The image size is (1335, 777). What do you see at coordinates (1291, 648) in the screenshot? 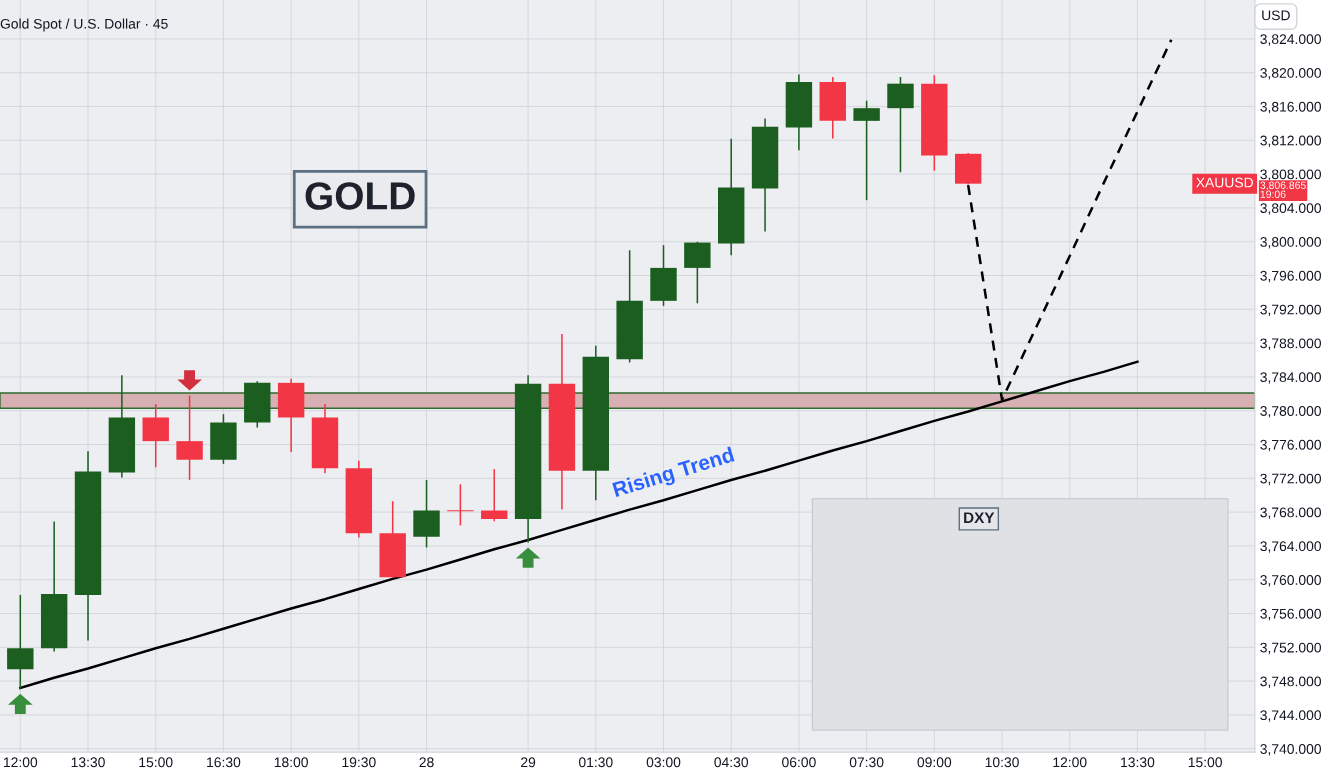
I see `y-tick-label: 3,752.000` at bounding box center [1291, 648].